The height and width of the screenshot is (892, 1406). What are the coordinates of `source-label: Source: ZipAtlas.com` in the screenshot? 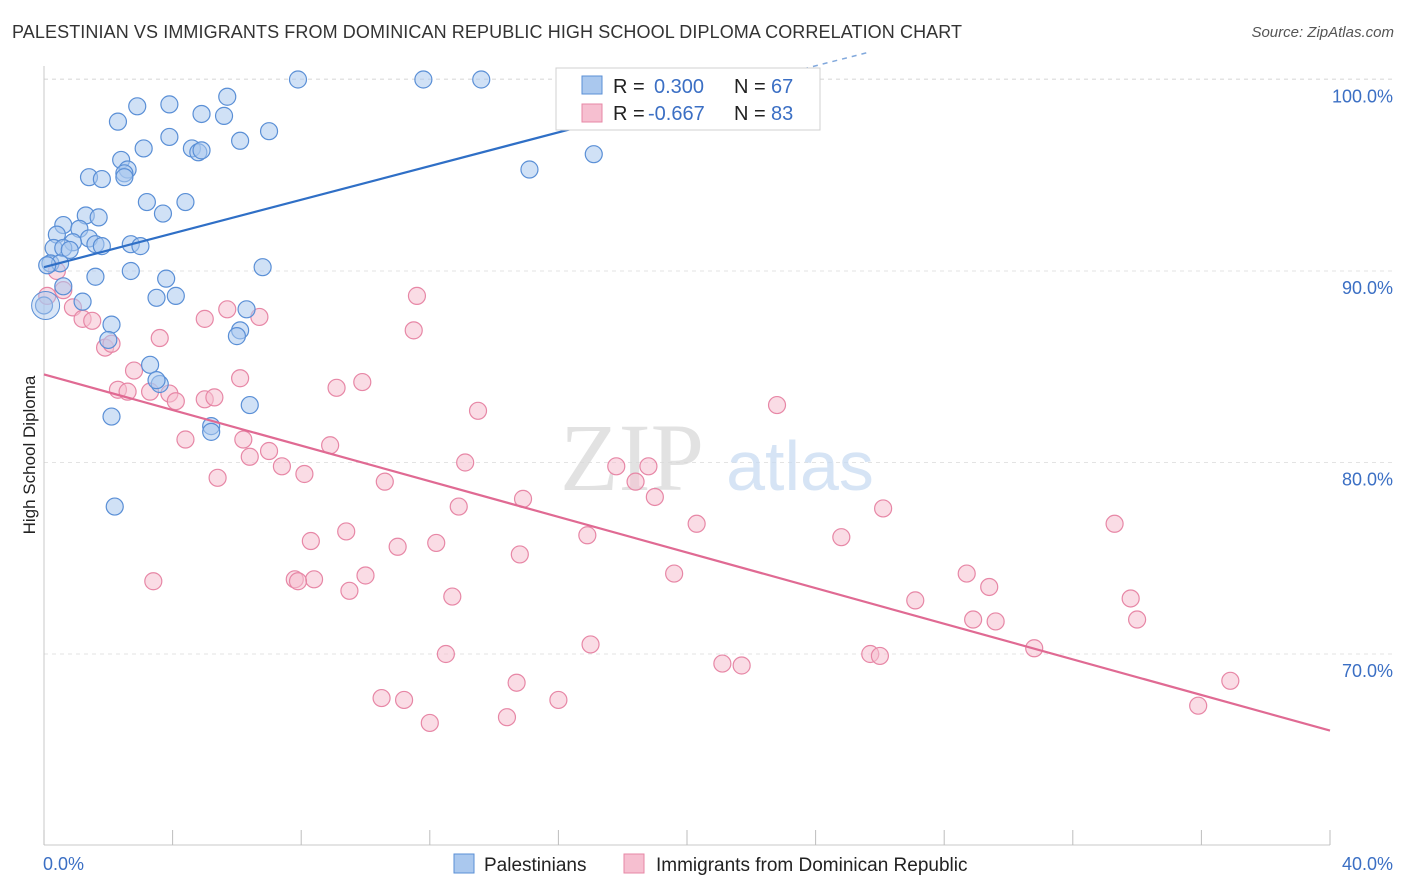 It's located at (1322, 32).